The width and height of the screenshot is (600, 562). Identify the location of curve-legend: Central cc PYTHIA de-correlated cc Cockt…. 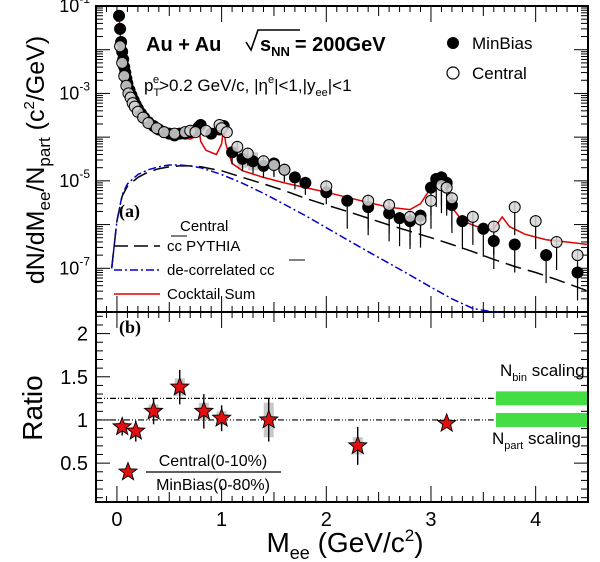
(209, 260).